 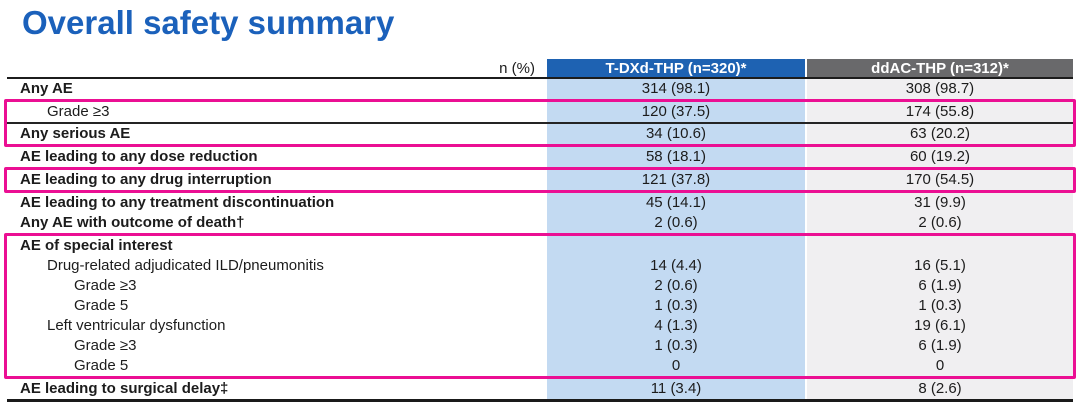 I want to click on value-cell: 314 (98.1), so click(x=676, y=88).